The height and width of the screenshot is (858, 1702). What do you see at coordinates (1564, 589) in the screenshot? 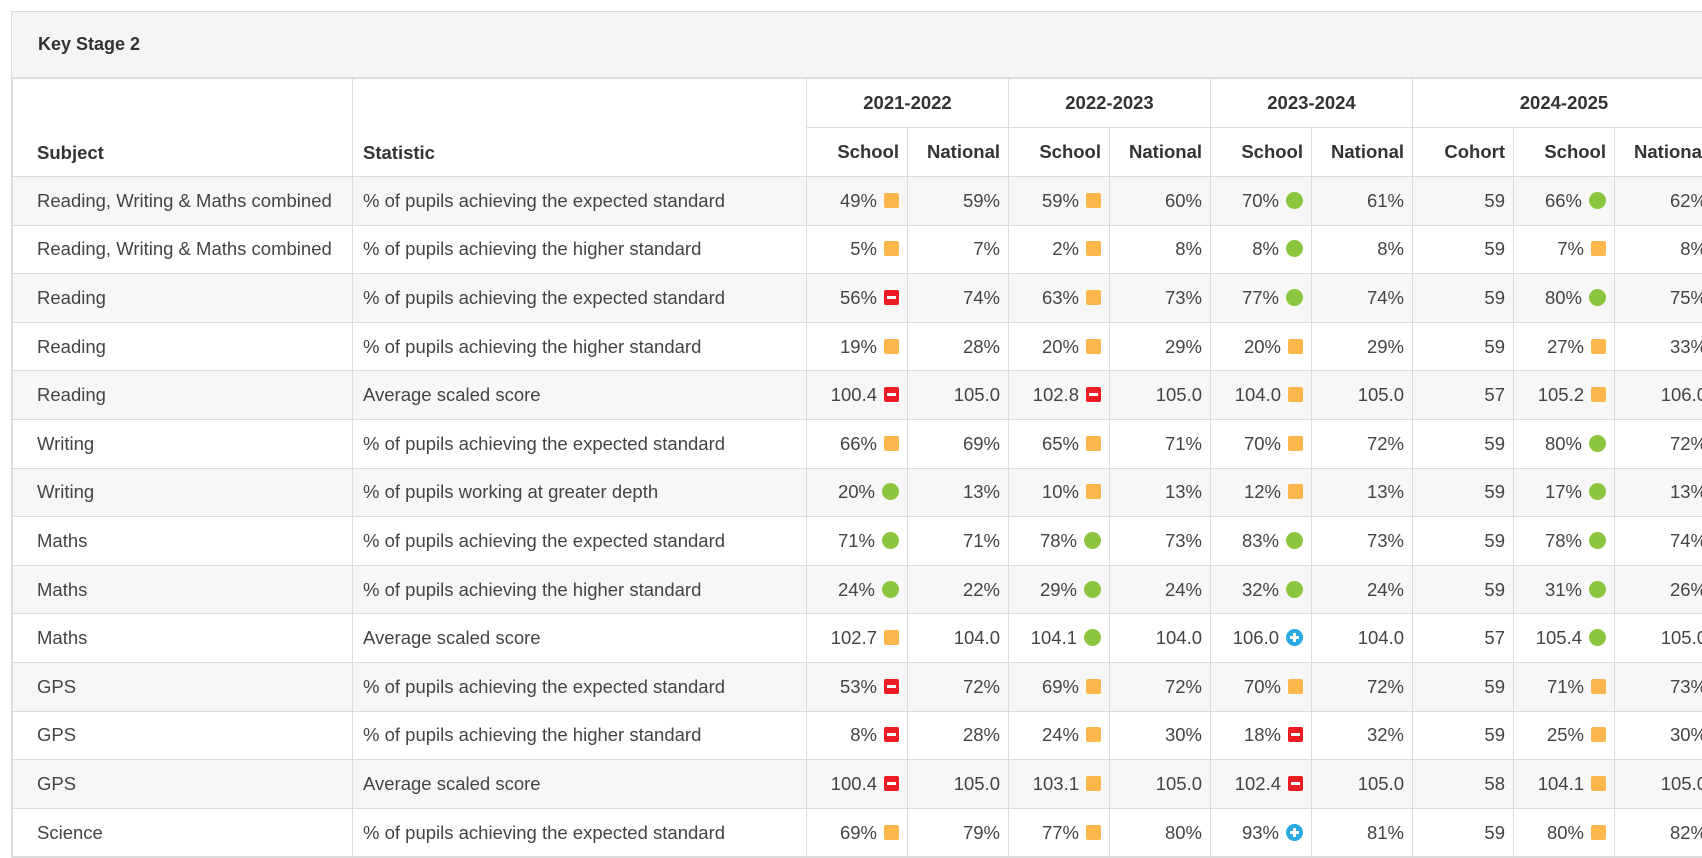
I see `value-cell: 31%` at bounding box center [1564, 589].